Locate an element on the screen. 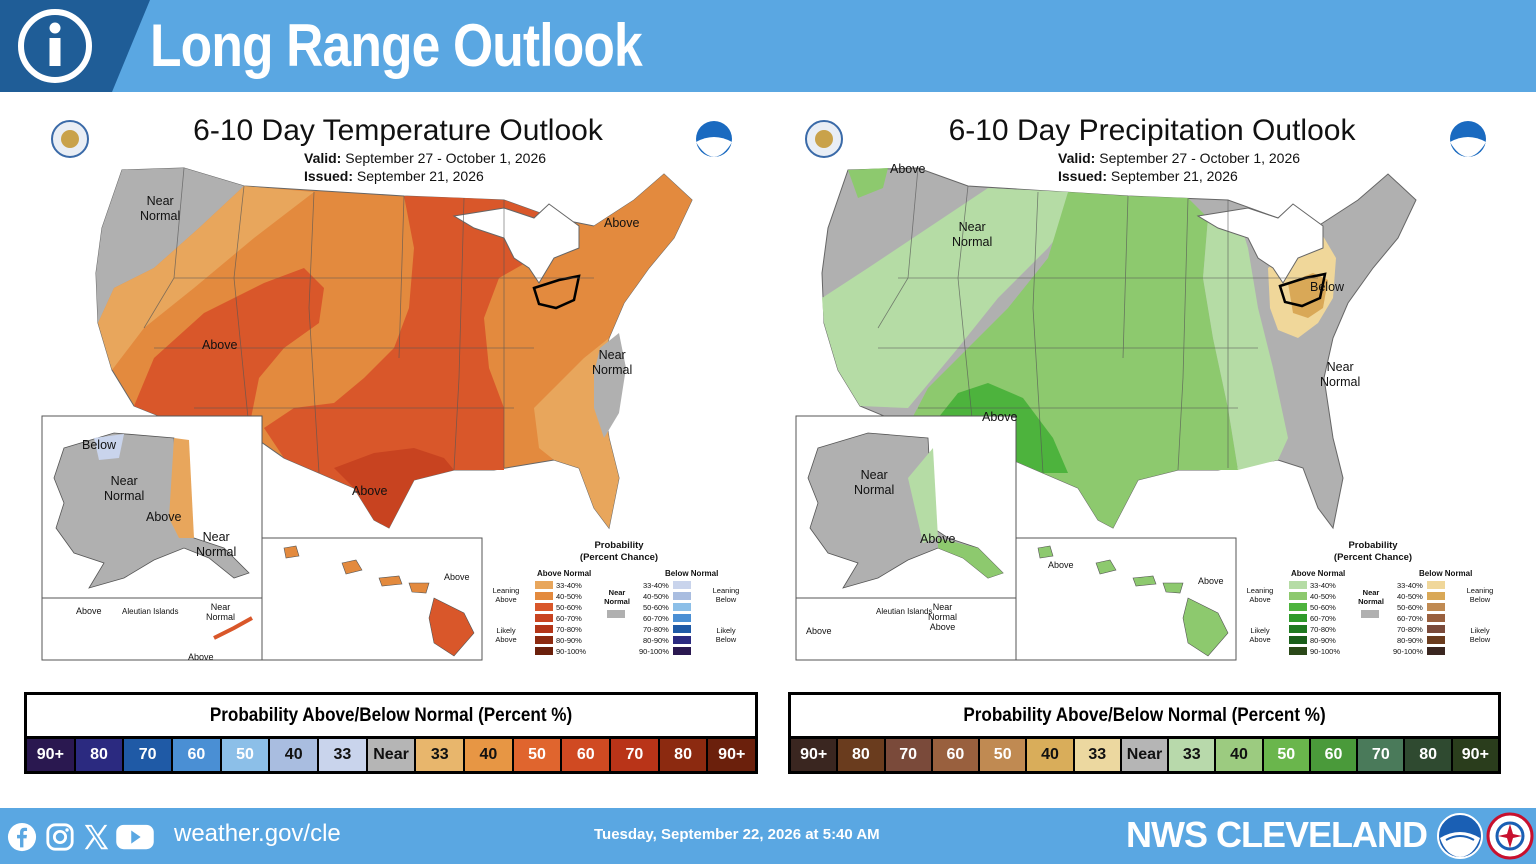 The image size is (1536, 864). temp-label-ak-se: Near Normal is located at coordinates (216, 544).